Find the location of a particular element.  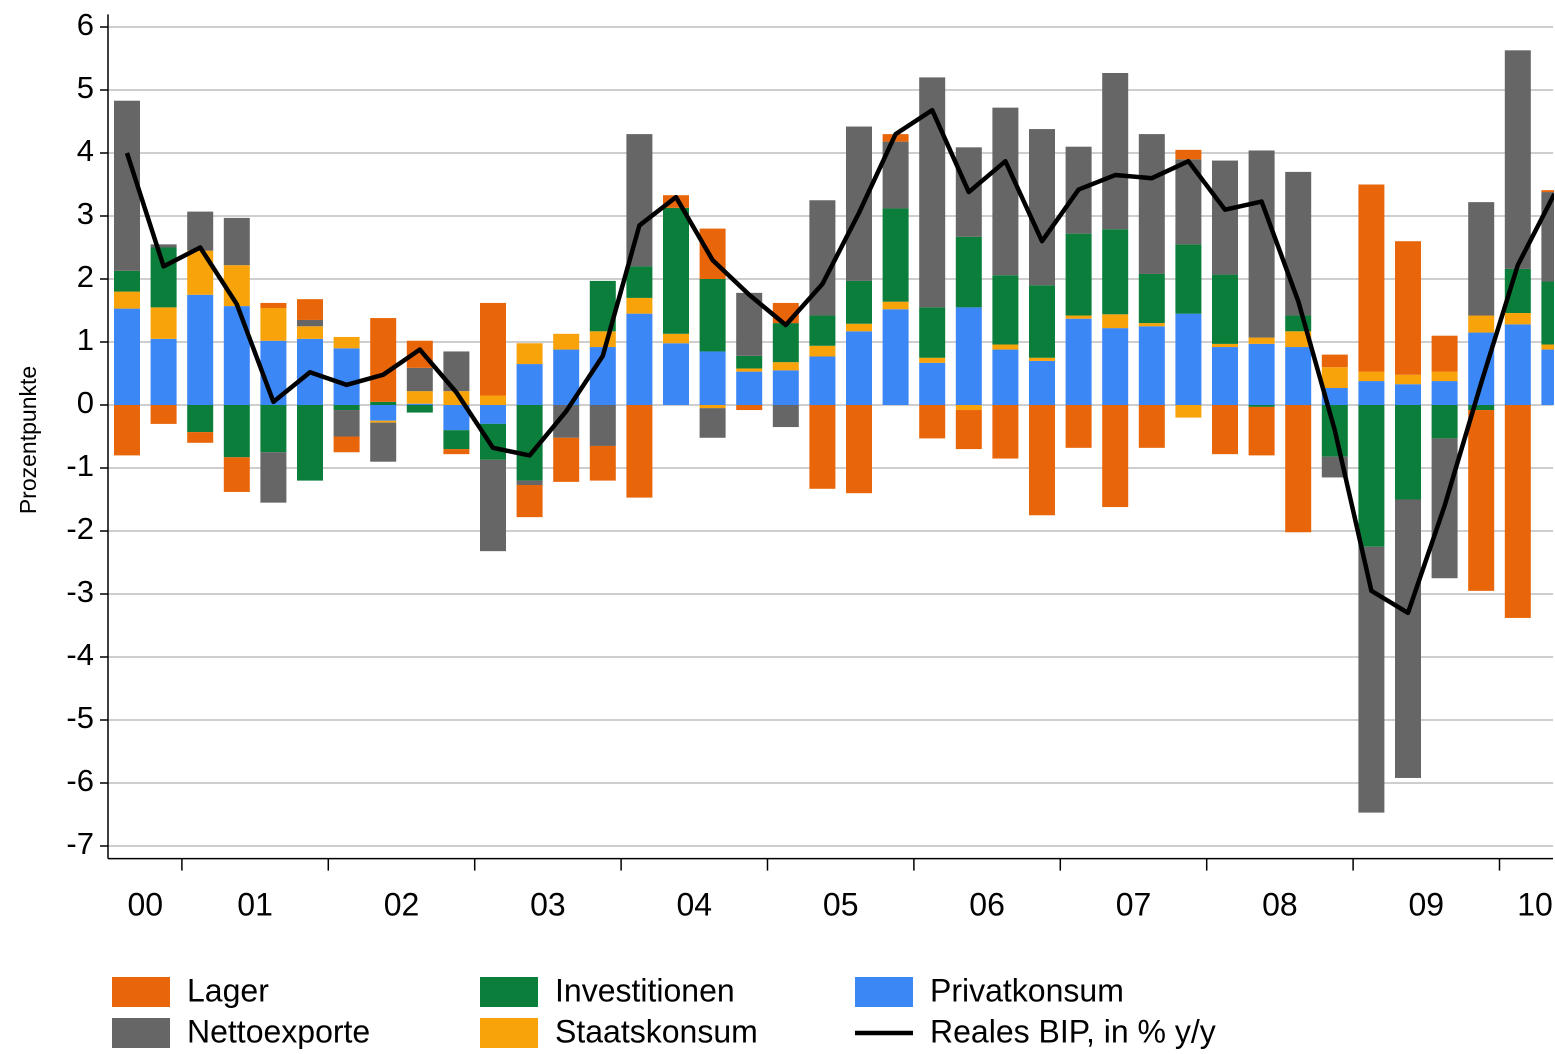

y-tick-label: -5 is located at coordinates (80, 717).